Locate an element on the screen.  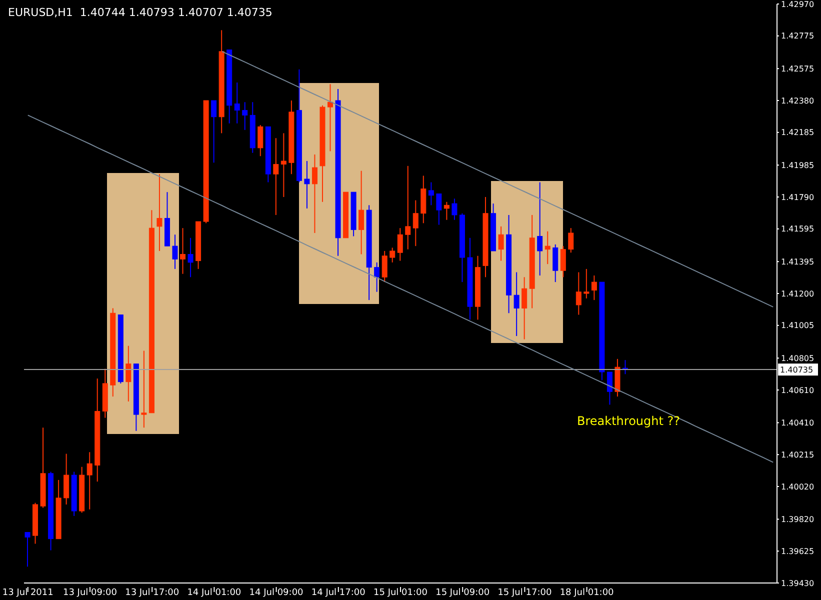
y-tick-label: 1.41595 is located at coordinates (797, 229).